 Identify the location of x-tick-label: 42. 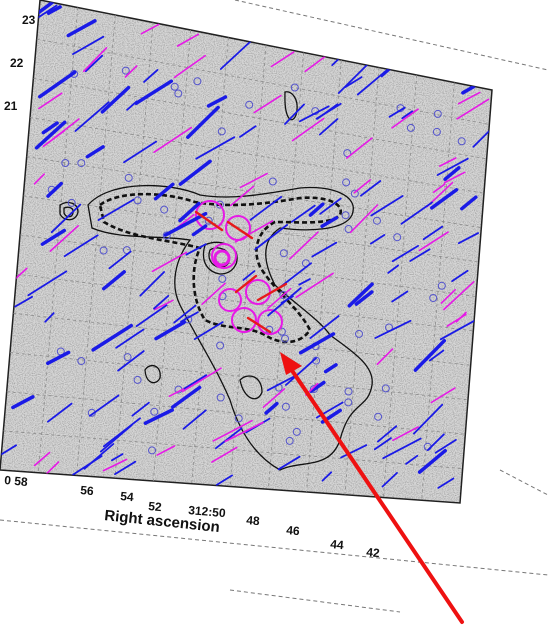
(373, 552).